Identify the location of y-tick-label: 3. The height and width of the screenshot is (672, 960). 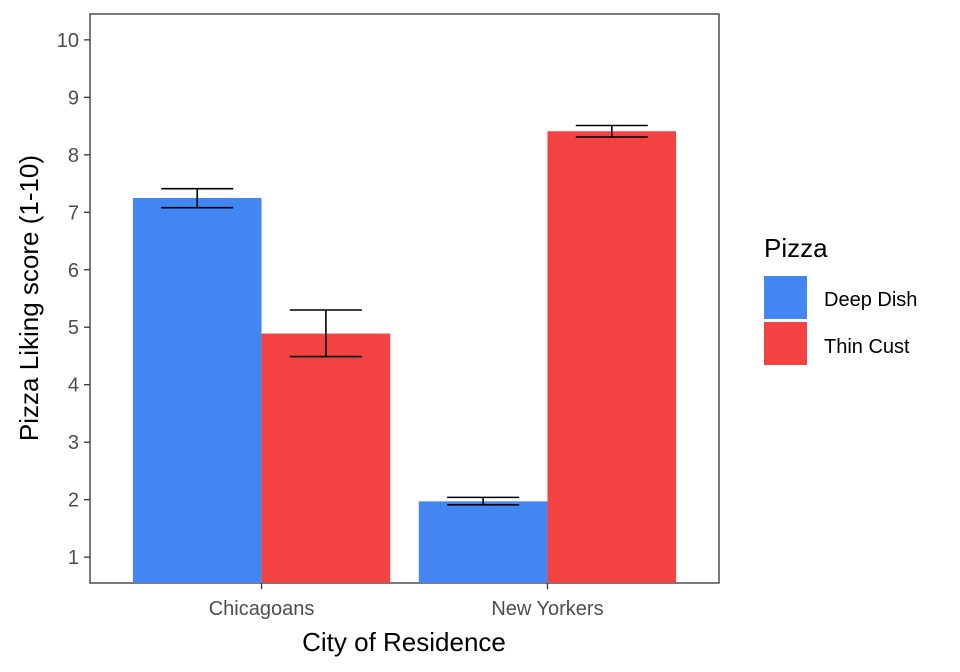
(73, 443).